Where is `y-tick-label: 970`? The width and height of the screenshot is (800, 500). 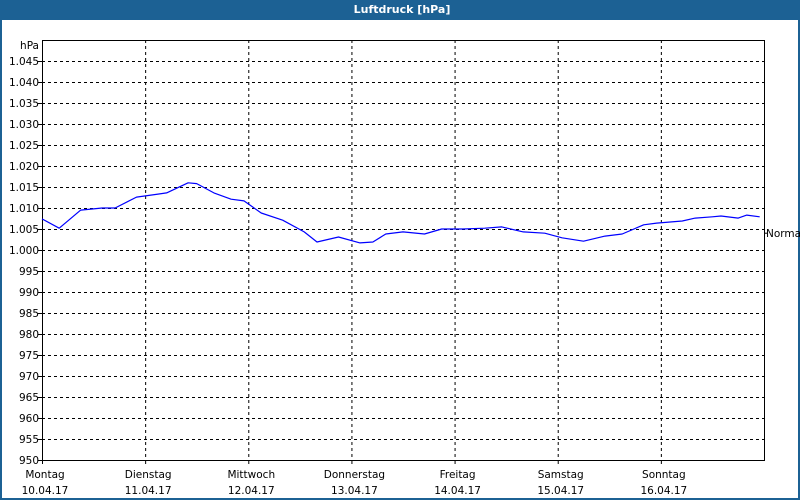 y-tick-label: 970 is located at coordinates (29, 377).